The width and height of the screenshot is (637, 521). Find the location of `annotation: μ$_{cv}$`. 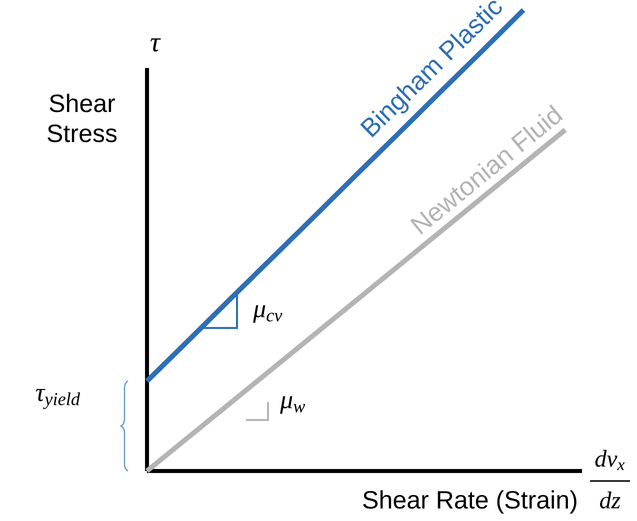

annotation: μ$_{cv}$ is located at coordinates (267, 314).